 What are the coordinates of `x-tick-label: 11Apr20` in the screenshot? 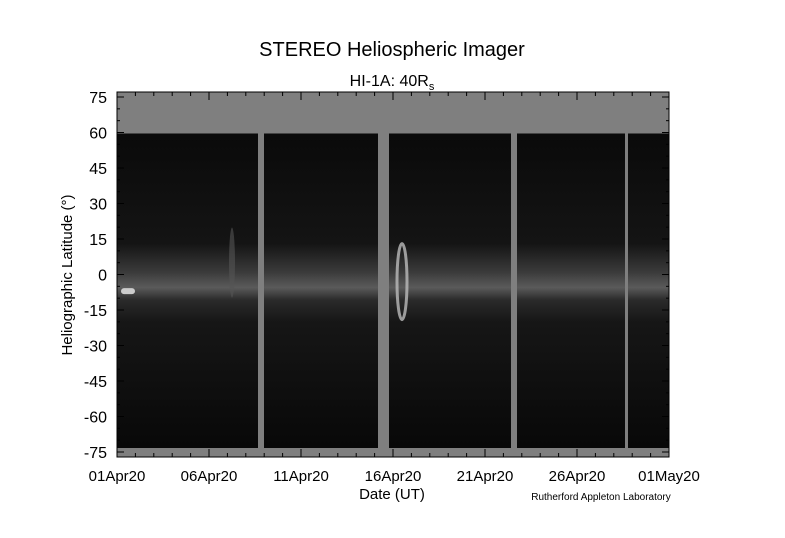 It's located at (301, 476).